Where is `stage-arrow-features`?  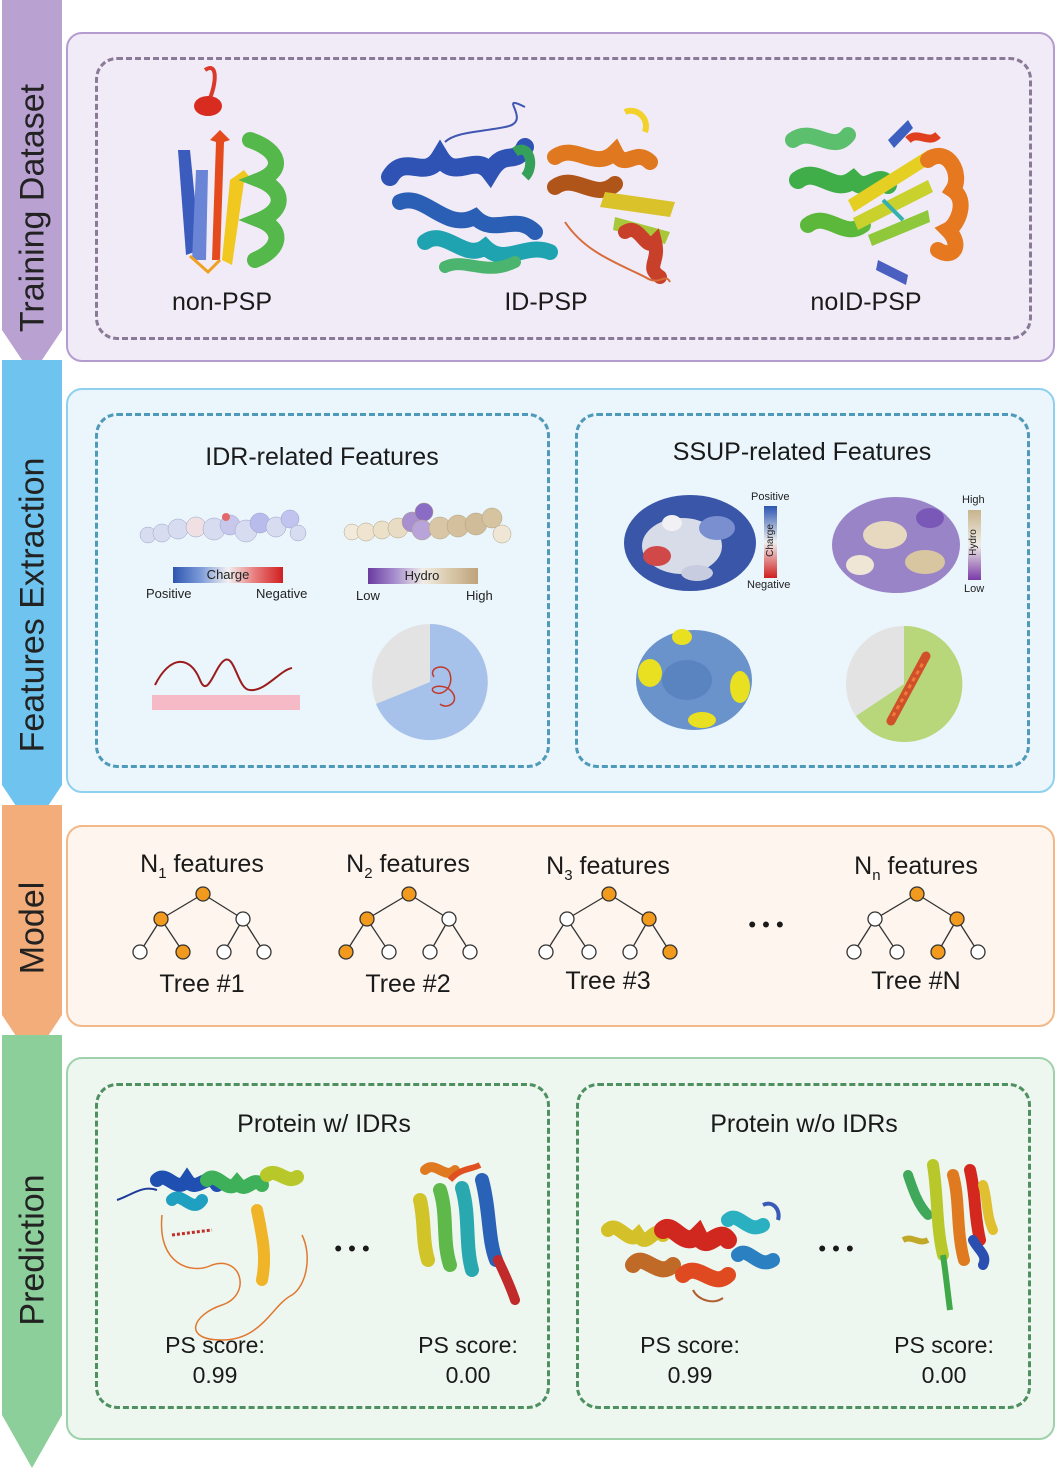
stage-arrow-features is located at coordinates (32, 595).